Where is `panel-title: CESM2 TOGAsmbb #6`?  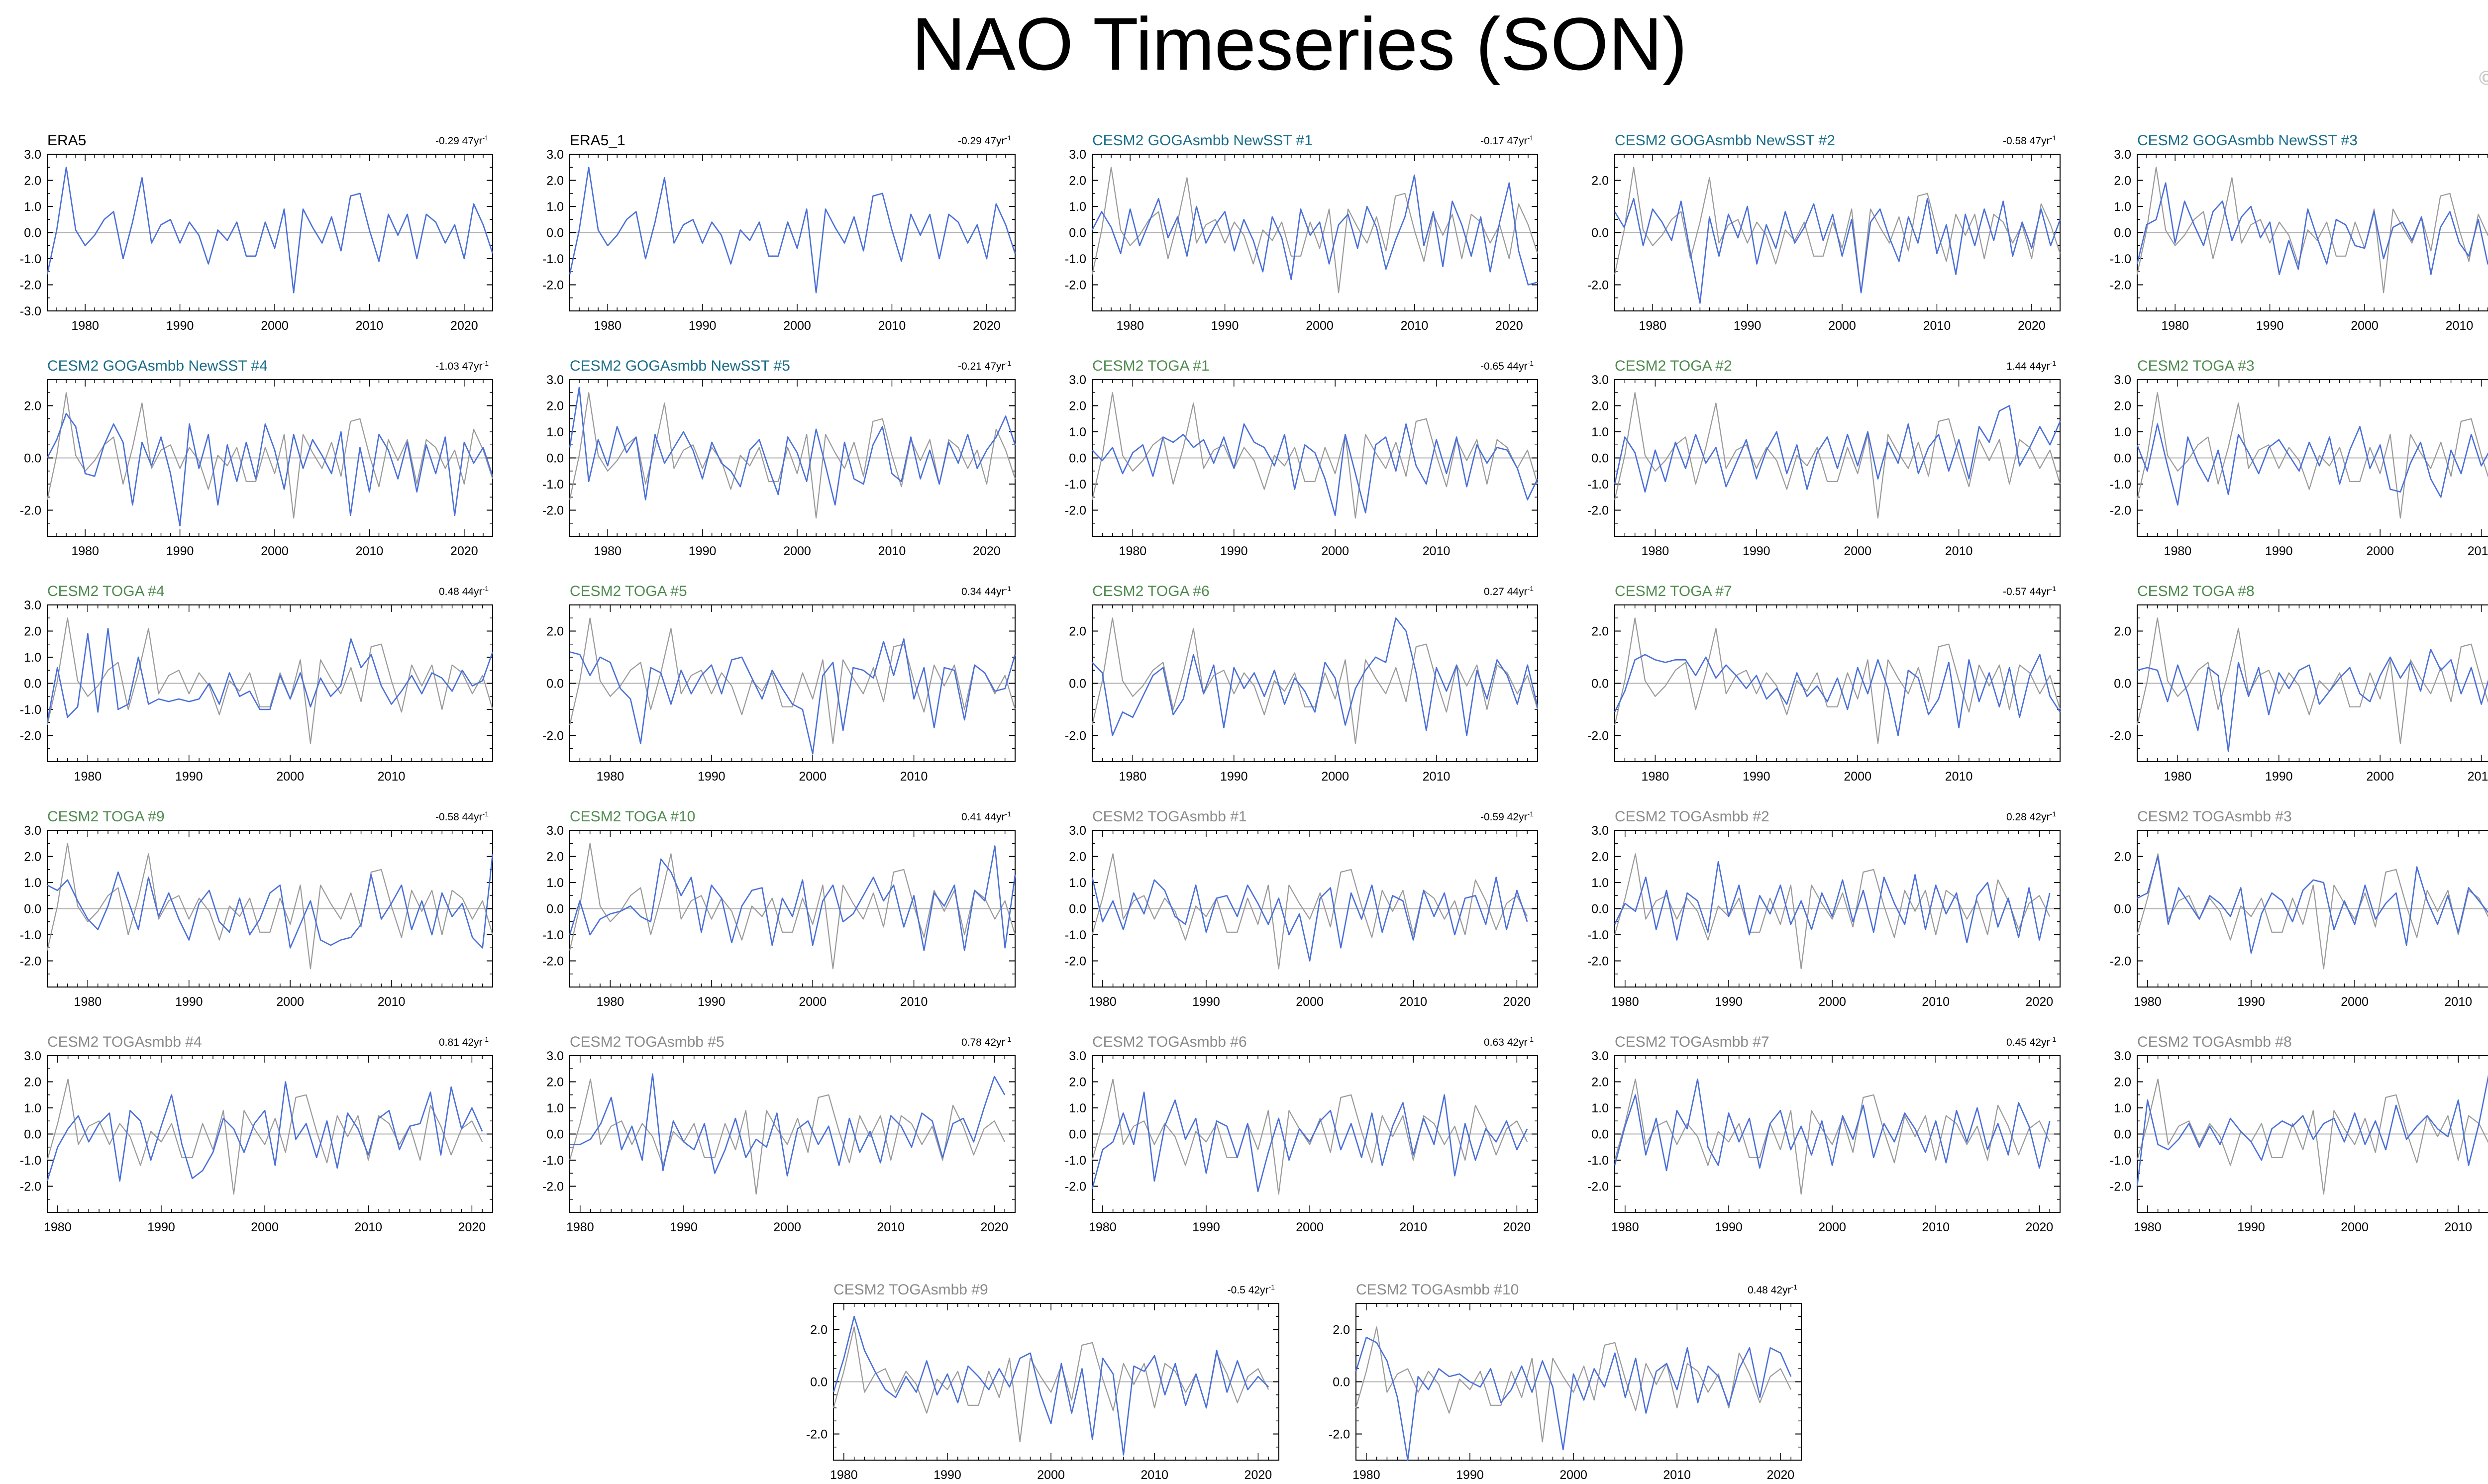
panel-title: CESM2 TOGAsmbb #6 is located at coordinates (1169, 1042).